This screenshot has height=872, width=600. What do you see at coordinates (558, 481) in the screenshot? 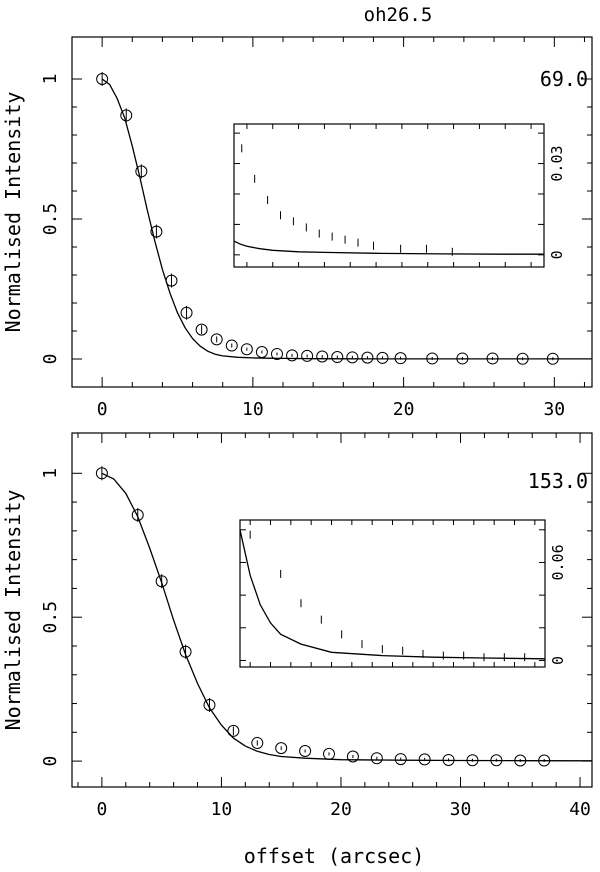
I see `panel-annotation: 153.0` at bounding box center [558, 481].